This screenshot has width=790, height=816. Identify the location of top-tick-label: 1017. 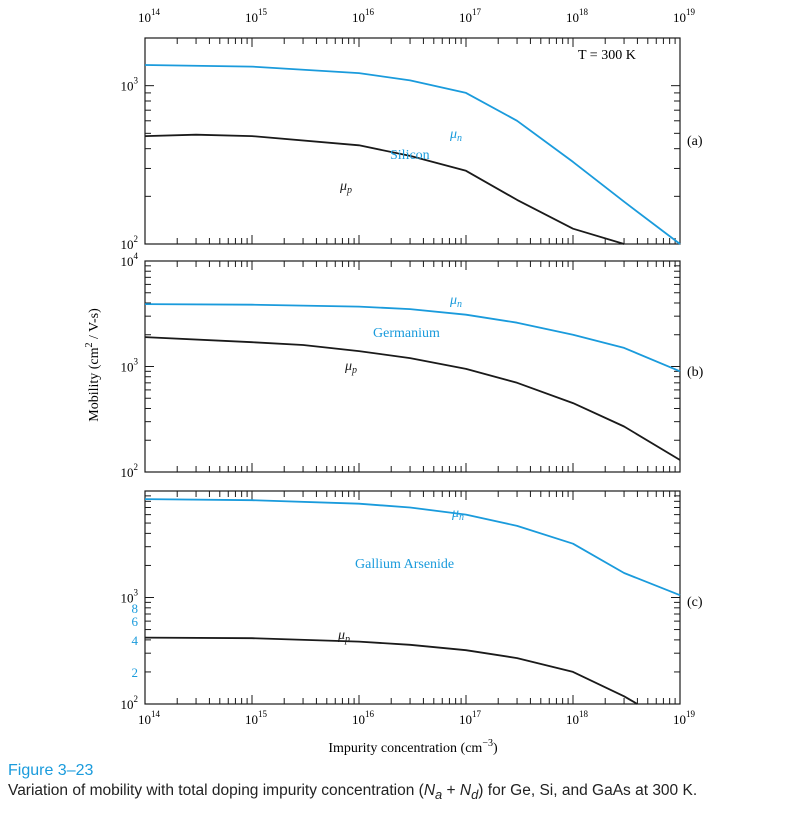
(470, 16).